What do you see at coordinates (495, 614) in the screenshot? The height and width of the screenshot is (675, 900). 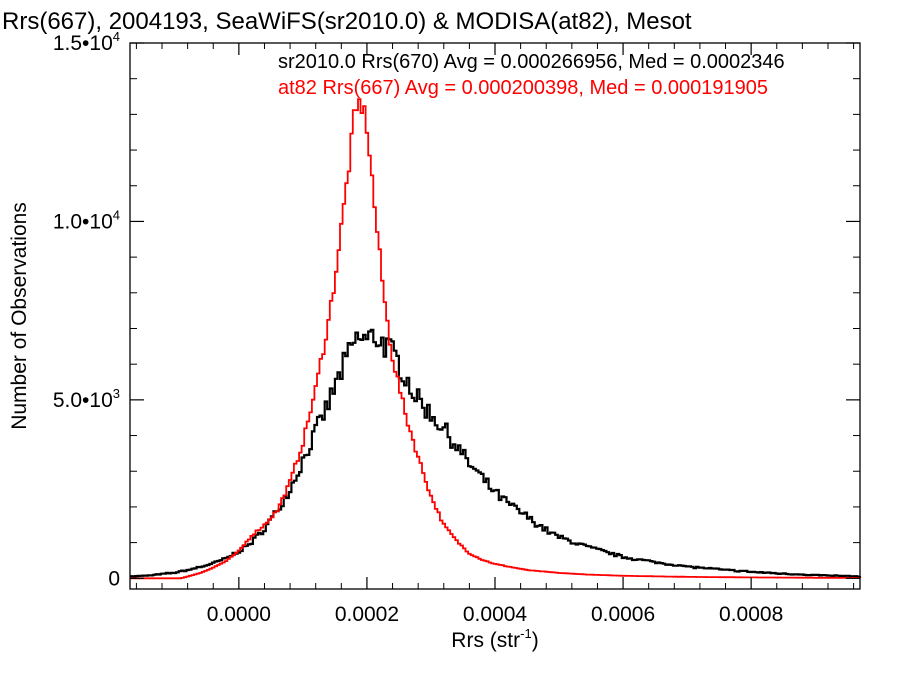 I see `x-tick-label: 0.0004` at bounding box center [495, 614].